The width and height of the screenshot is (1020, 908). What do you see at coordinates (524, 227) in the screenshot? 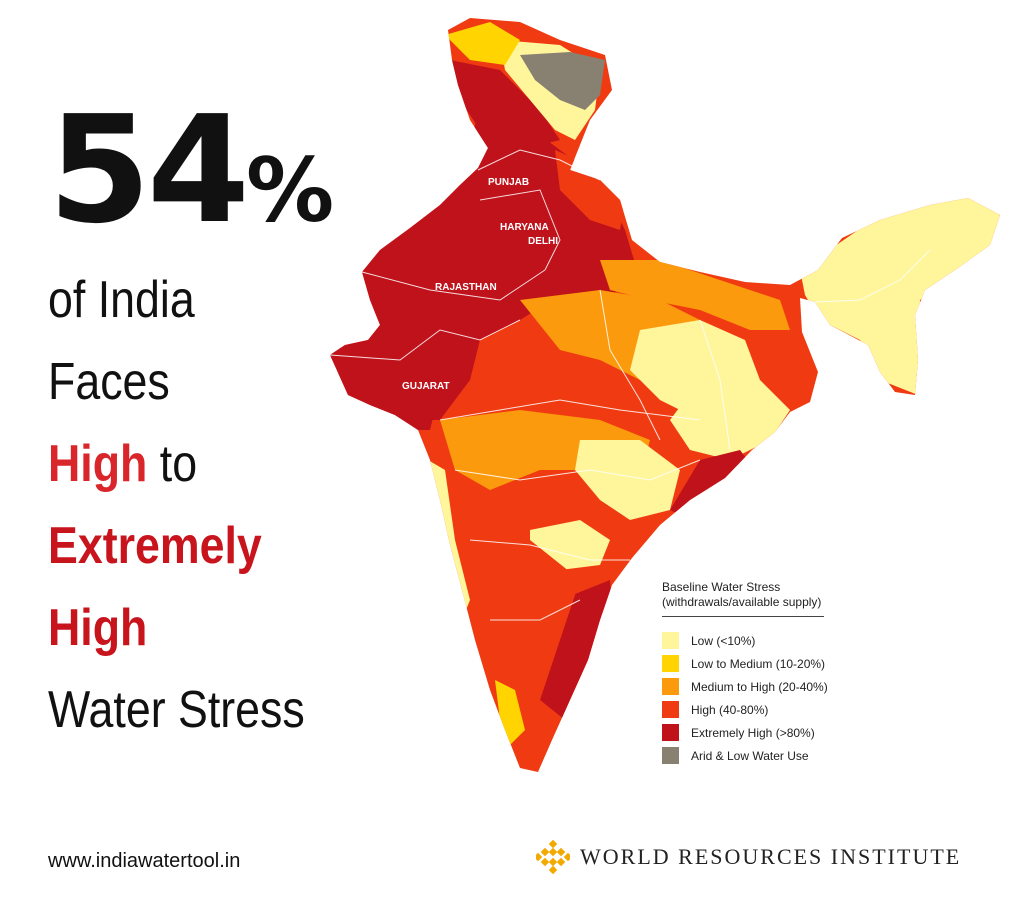
I see `label-haryana: HARYANA` at bounding box center [524, 227].